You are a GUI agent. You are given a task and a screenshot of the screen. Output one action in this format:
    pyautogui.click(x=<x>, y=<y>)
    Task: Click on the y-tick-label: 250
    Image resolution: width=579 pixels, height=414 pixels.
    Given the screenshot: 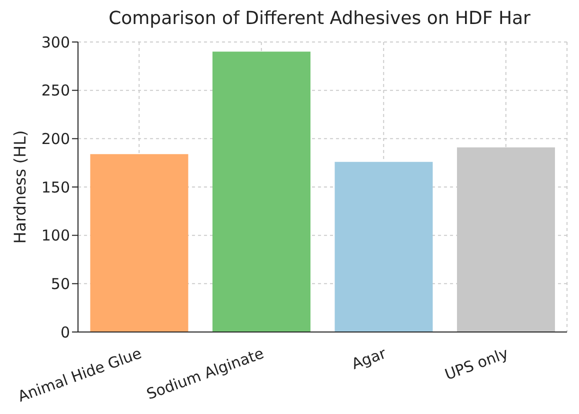 What is the action you would take?
    pyautogui.click(x=55, y=91)
    